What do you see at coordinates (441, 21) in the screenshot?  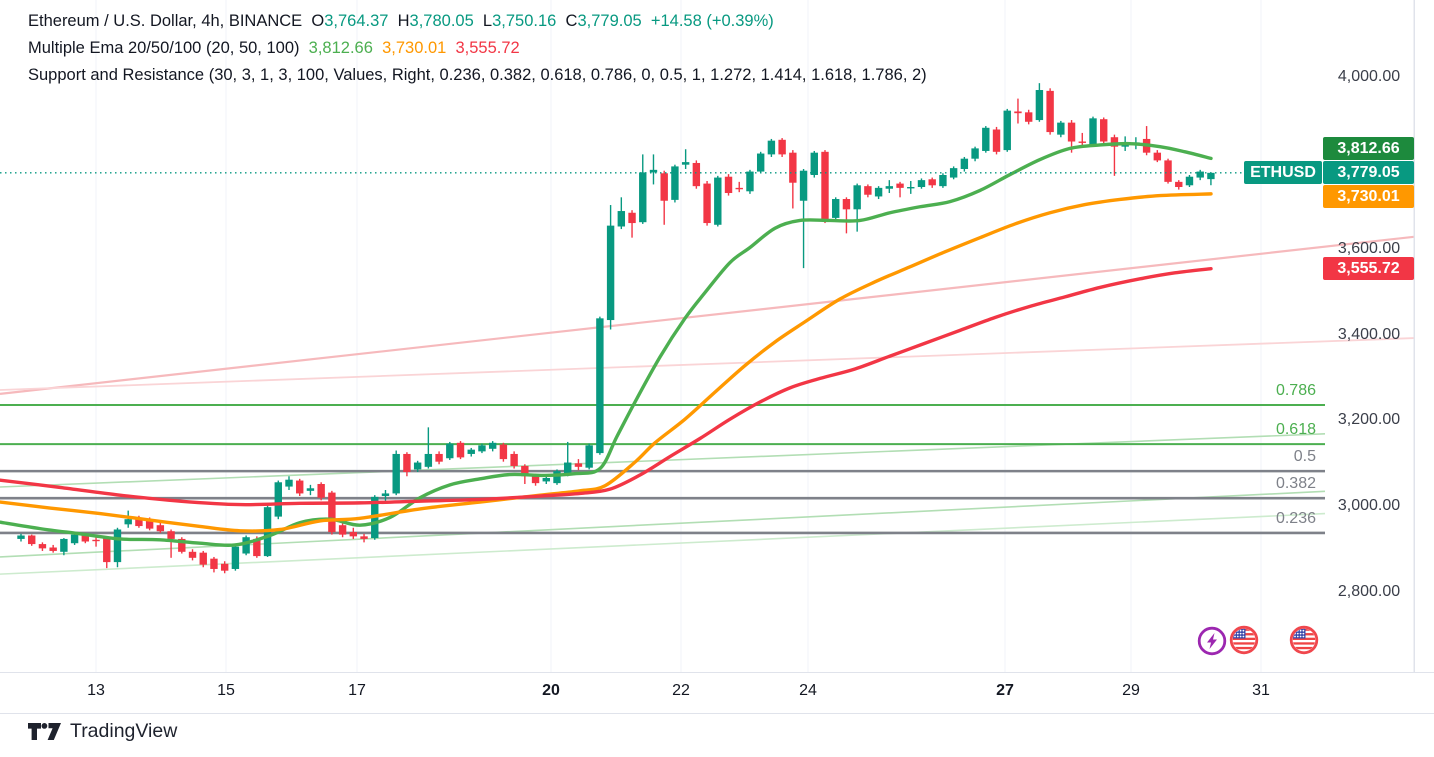 I see `legend-text: 3,780.05` at bounding box center [441, 21].